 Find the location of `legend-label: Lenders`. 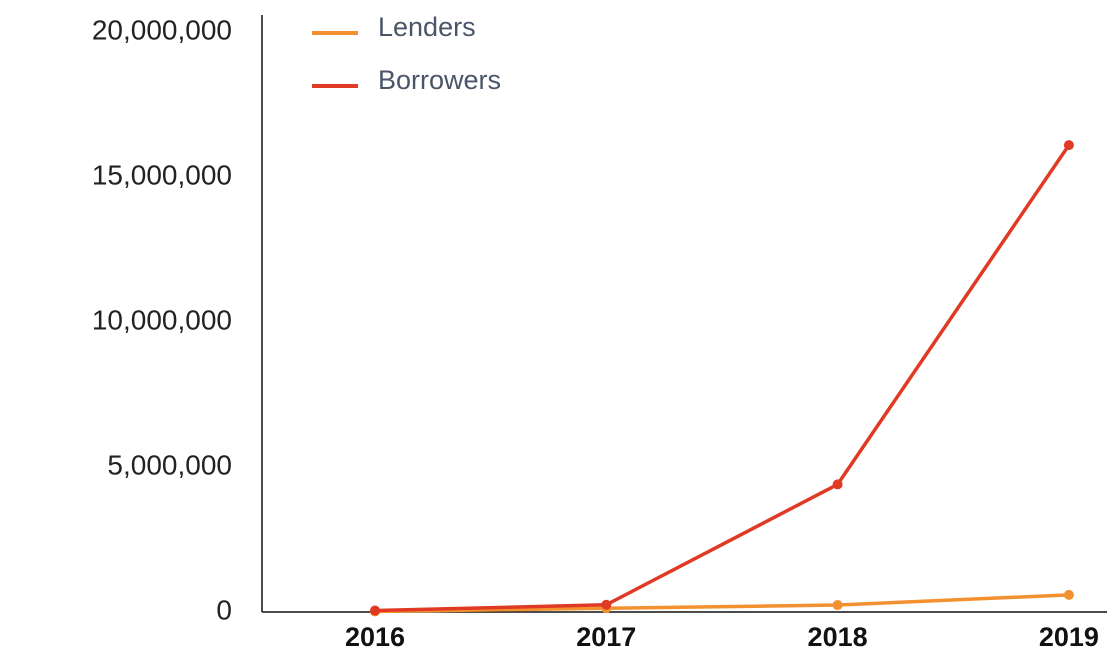

legend-label: Lenders is located at coordinates (427, 27).